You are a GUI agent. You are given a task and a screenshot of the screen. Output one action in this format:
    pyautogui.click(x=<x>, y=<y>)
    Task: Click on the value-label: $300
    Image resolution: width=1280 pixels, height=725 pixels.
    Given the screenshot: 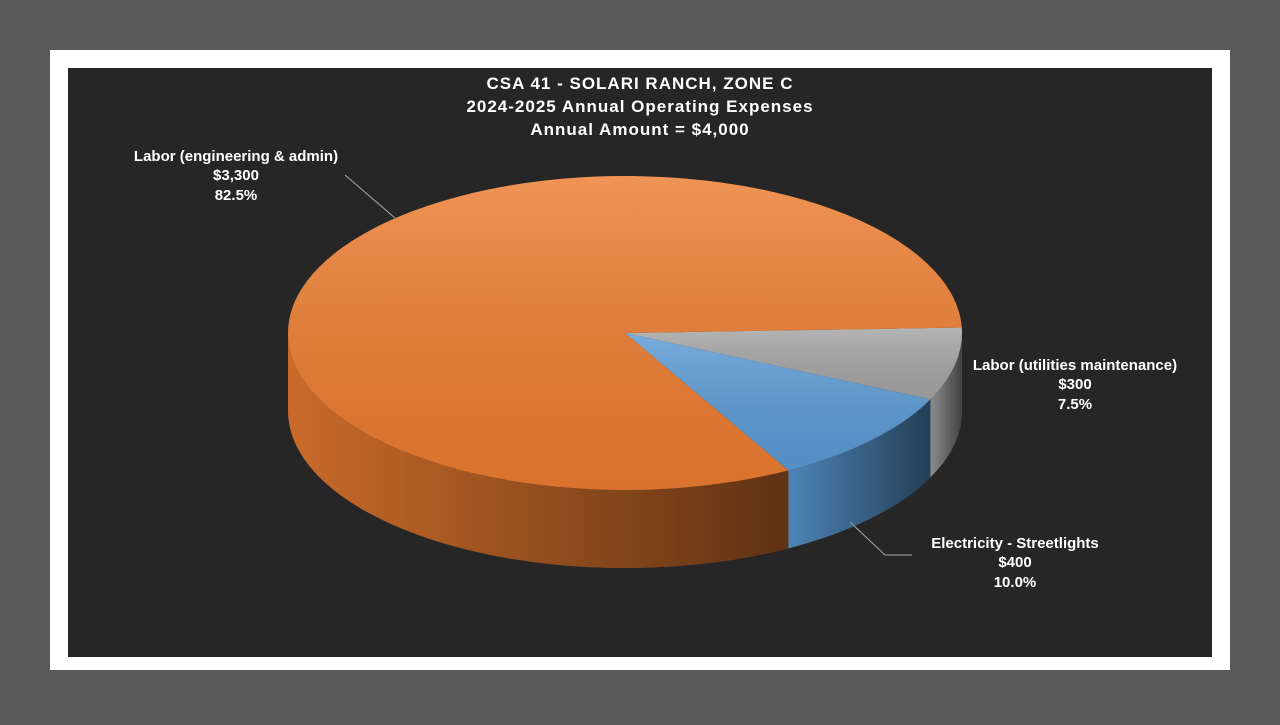 What is the action you would take?
    pyautogui.click(x=1074, y=384)
    